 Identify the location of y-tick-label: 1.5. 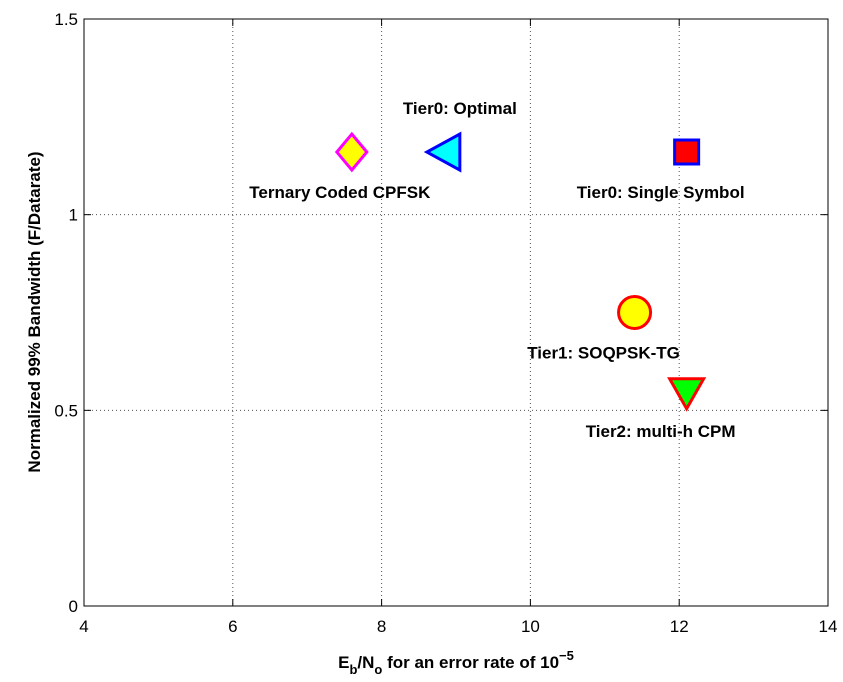
(66, 19).